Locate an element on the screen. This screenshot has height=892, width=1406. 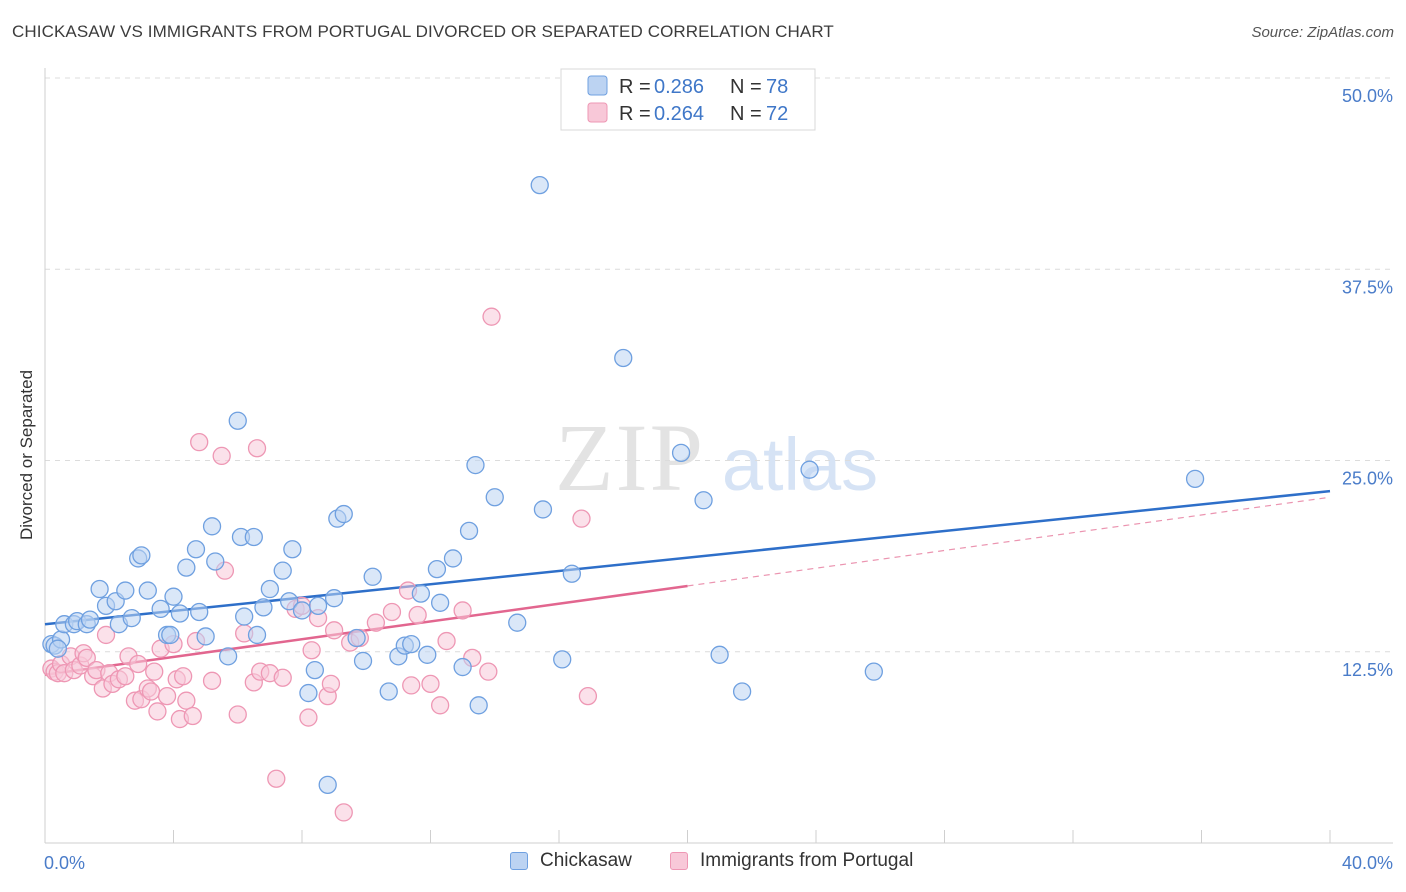
legend-label-portugal: Immigrants from Portugal is located at coordinates (807, 860).